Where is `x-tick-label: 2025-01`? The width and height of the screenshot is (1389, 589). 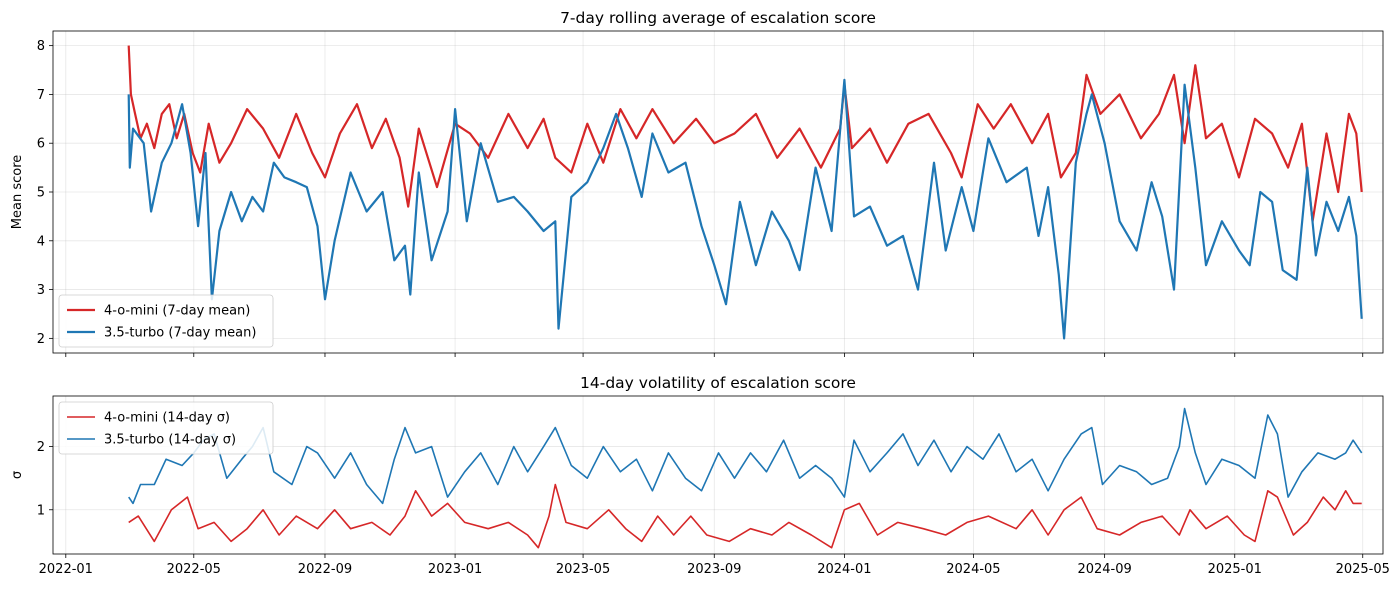 x-tick-label: 2025-01 is located at coordinates (1235, 569).